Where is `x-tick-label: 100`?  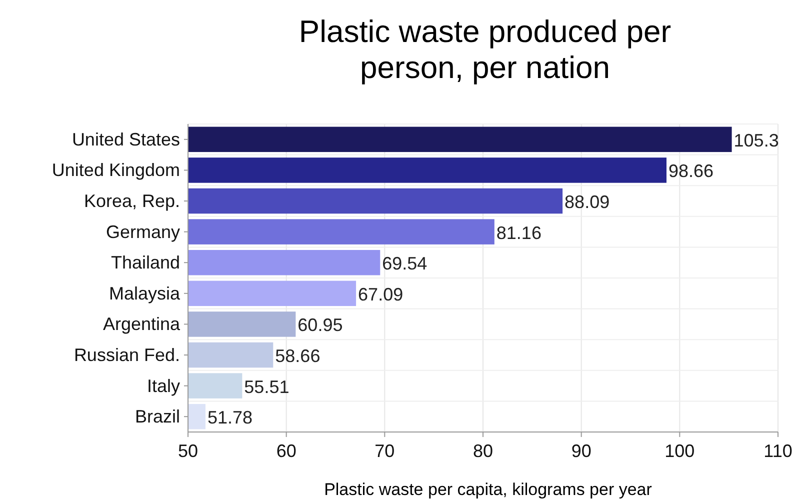
x-tick-label: 100 is located at coordinates (679, 451).